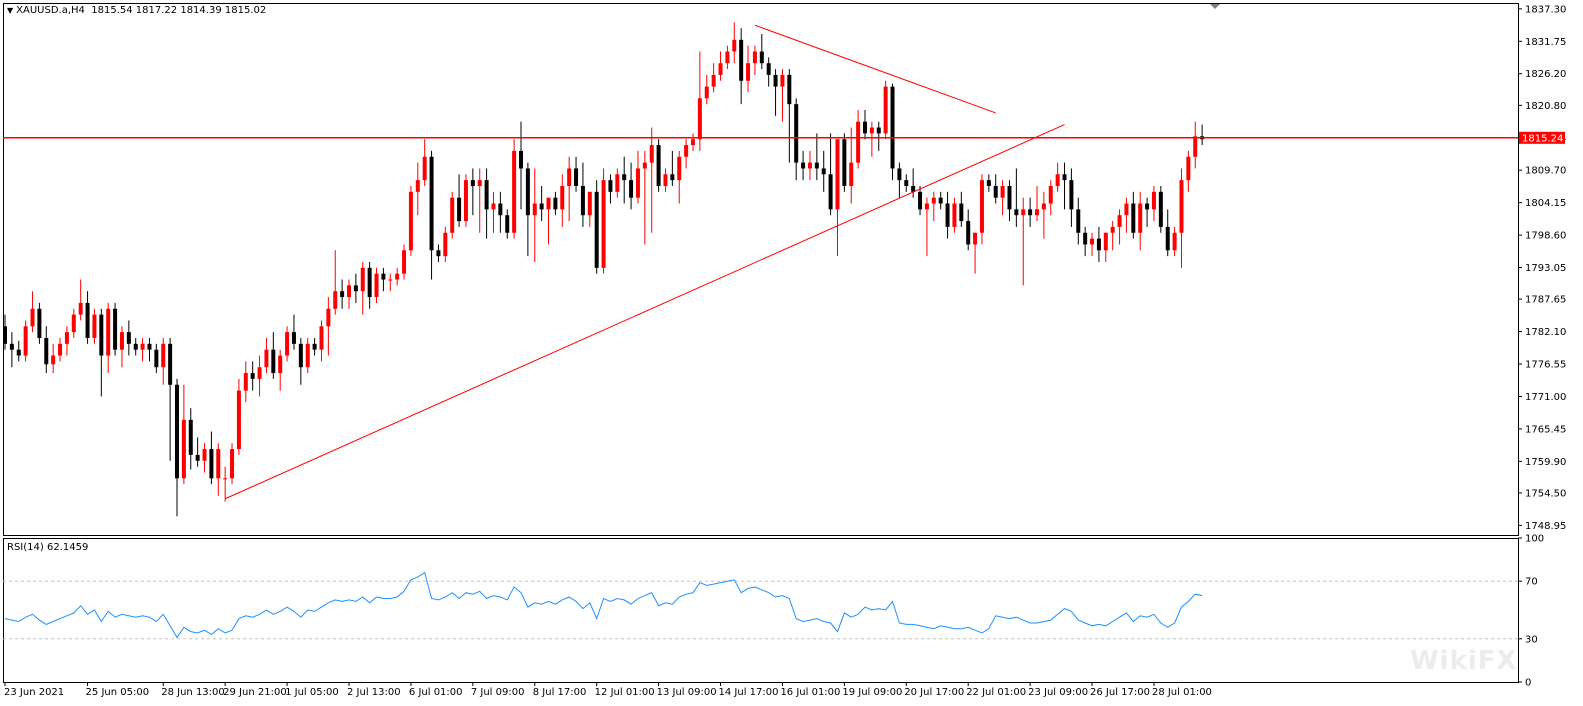  What do you see at coordinates (1545, 462) in the screenshot?
I see `price-tick-label: 1759.90` at bounding box center [1545, 462].